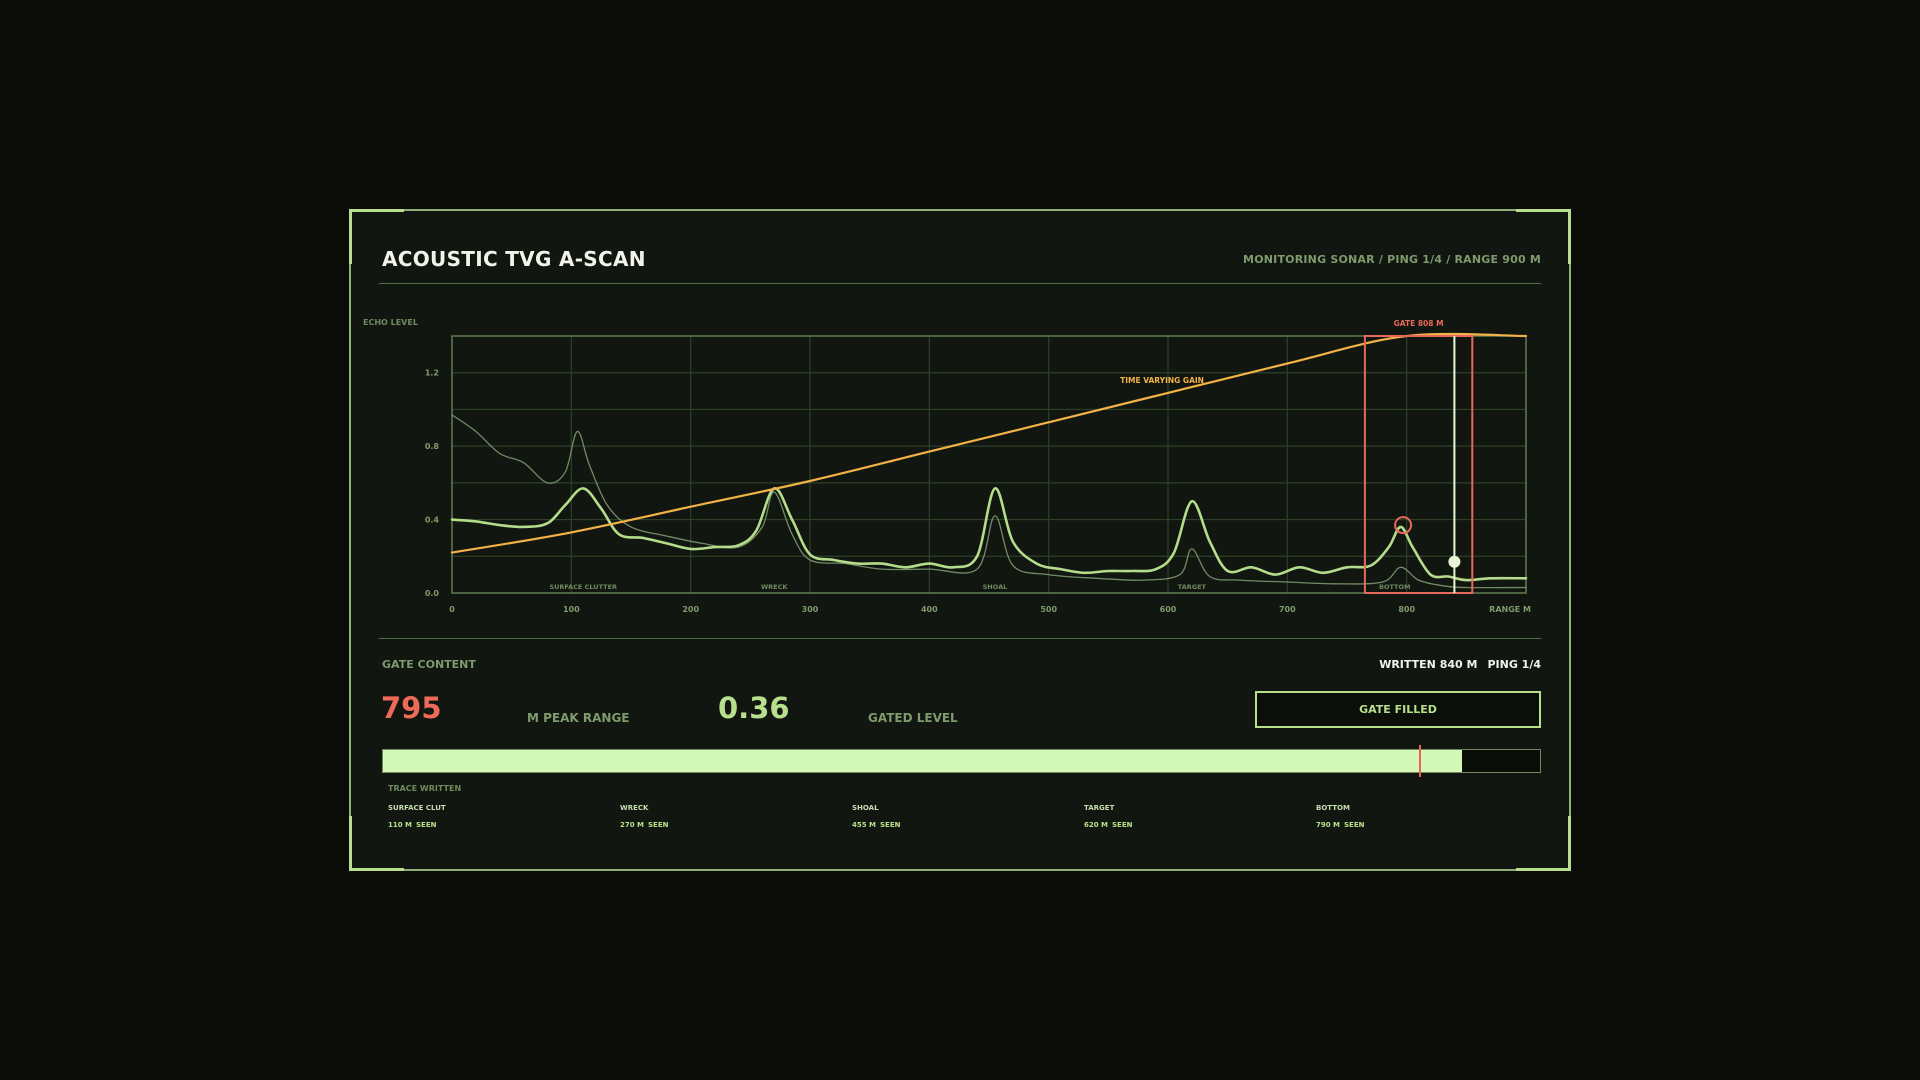  What do you see at coordinates (1328, 825) in the screenshot?
I see `target-range: 790 M` at bounding box center [1328, 825].